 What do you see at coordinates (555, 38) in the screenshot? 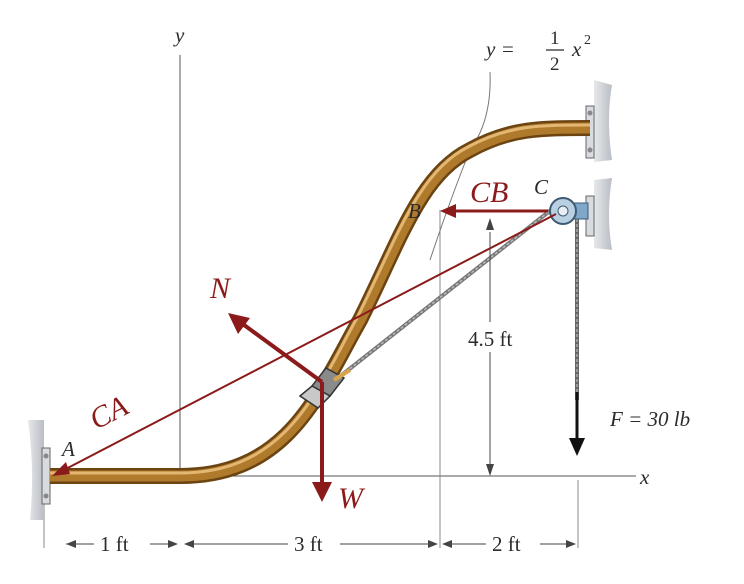
I see `equation-numerator: 1` at bounding box center [555, 38].